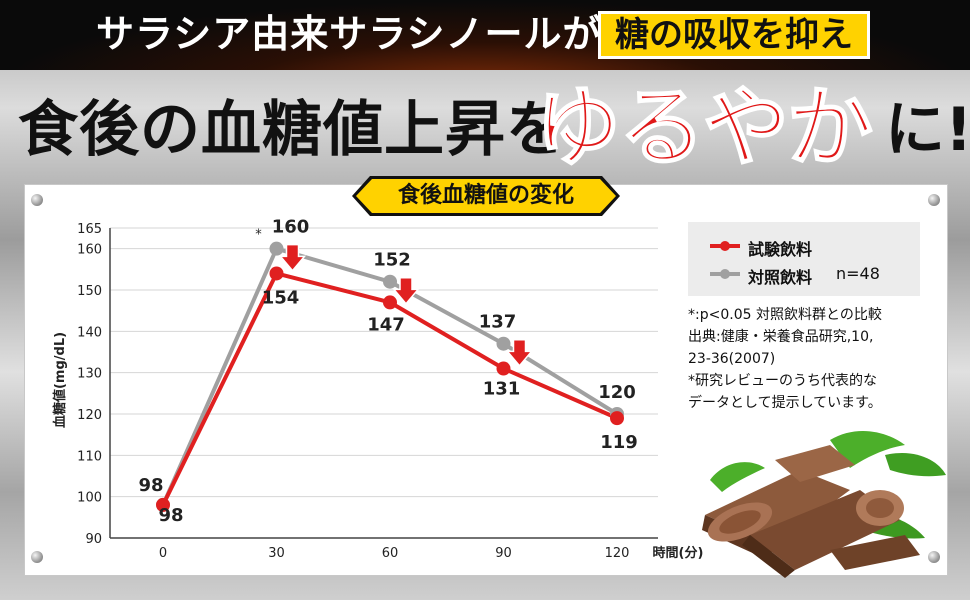 The height and width of the screenshot is (600, 970). I want to click on y-tick-label: 140, so click(89, 332).